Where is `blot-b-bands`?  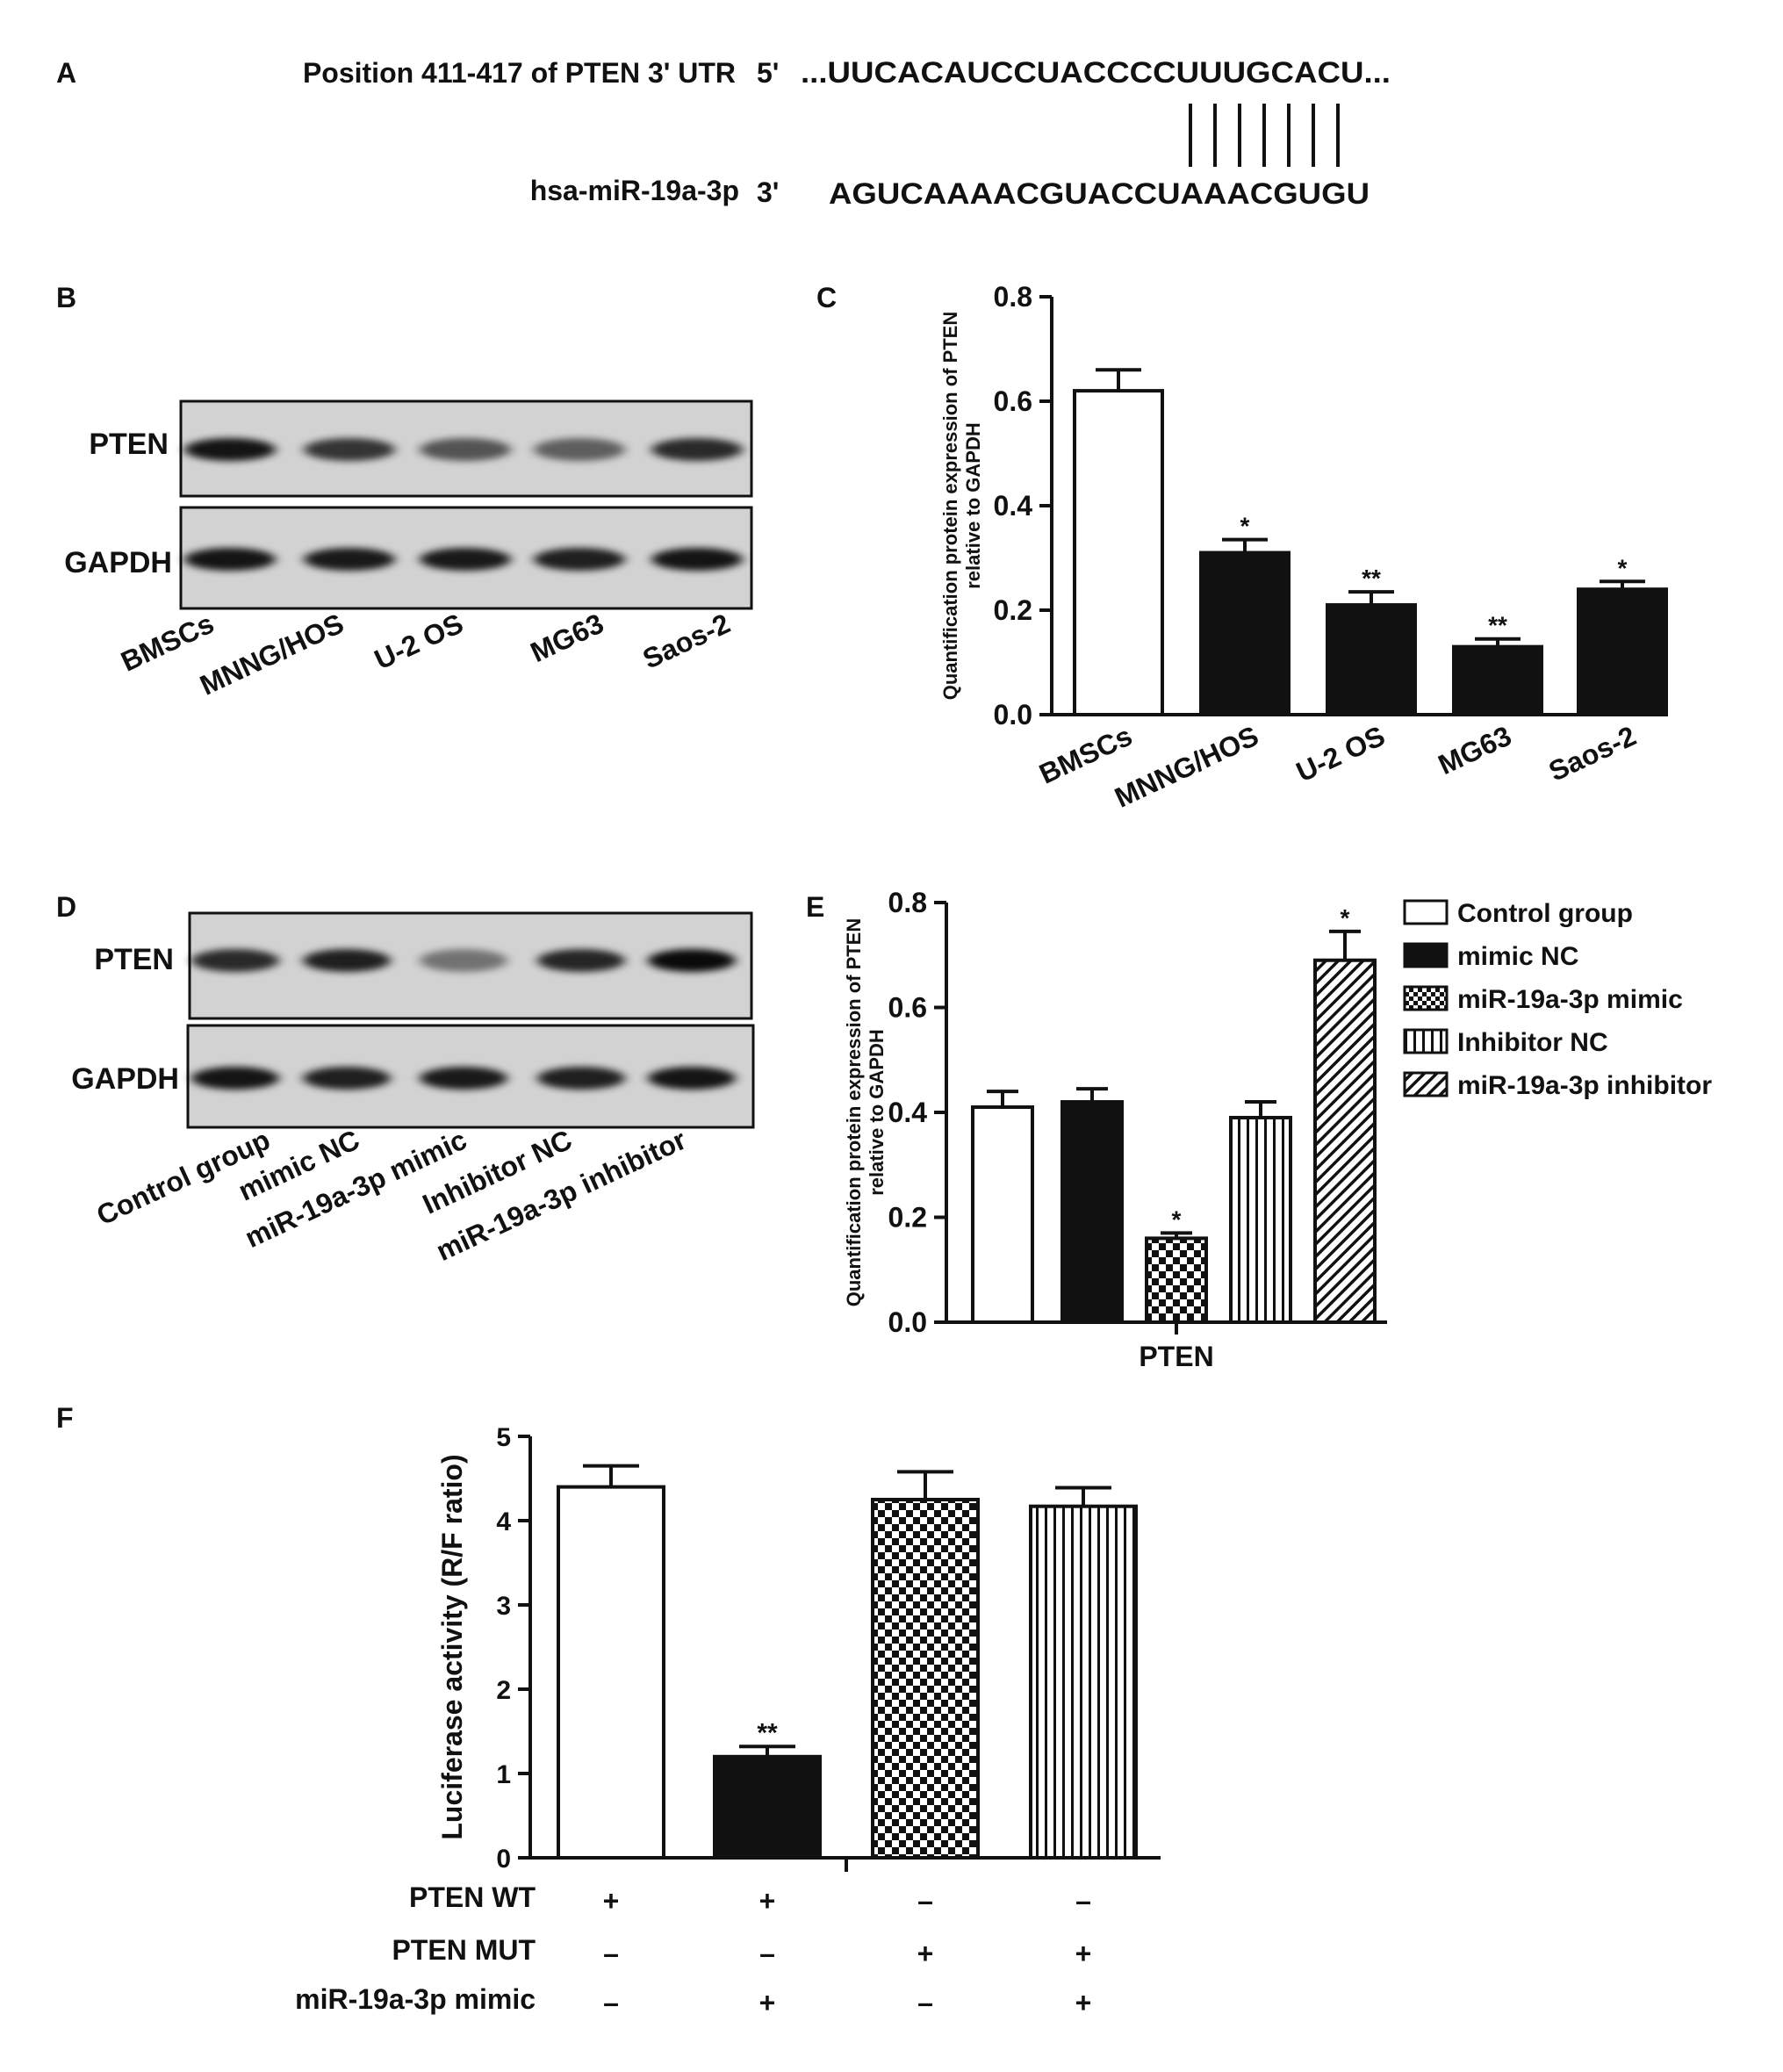 blot-b-bands is located at coordinates (463, 505).